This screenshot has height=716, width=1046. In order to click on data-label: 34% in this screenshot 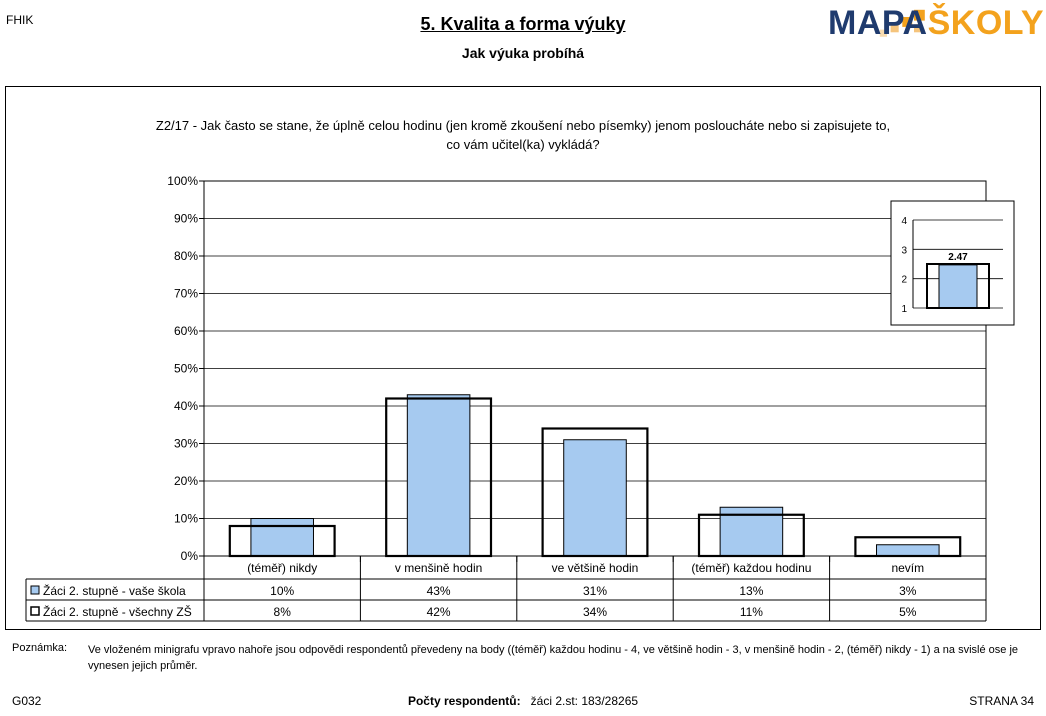, I will do `click(595, 612)`.